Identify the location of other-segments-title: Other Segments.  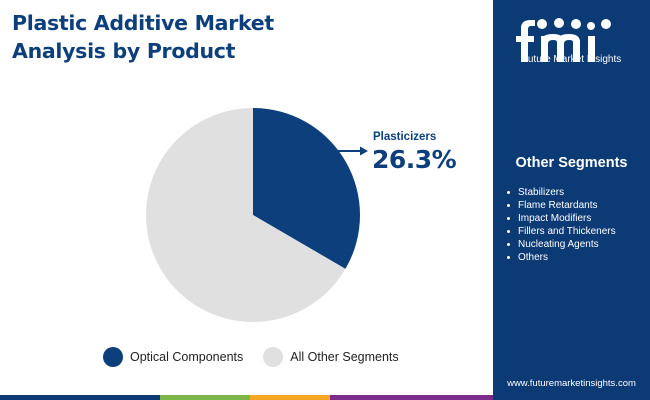
(571, 163).